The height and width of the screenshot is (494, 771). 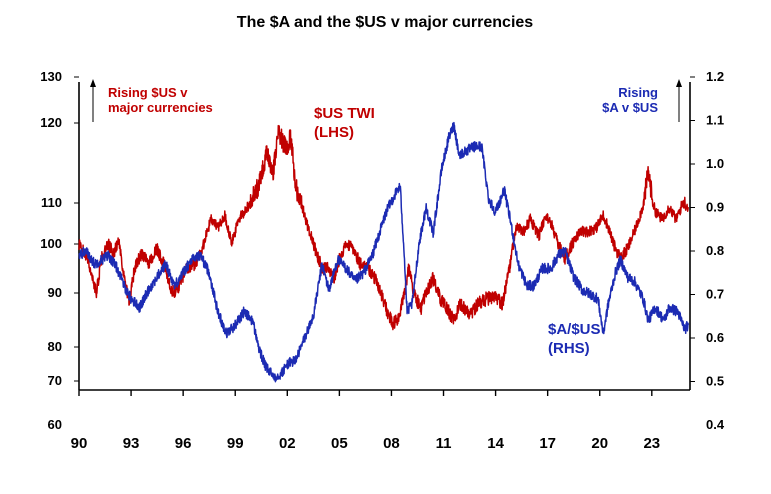 I want to click on right-tick-label: 0.8, so click(x=715, y=250).